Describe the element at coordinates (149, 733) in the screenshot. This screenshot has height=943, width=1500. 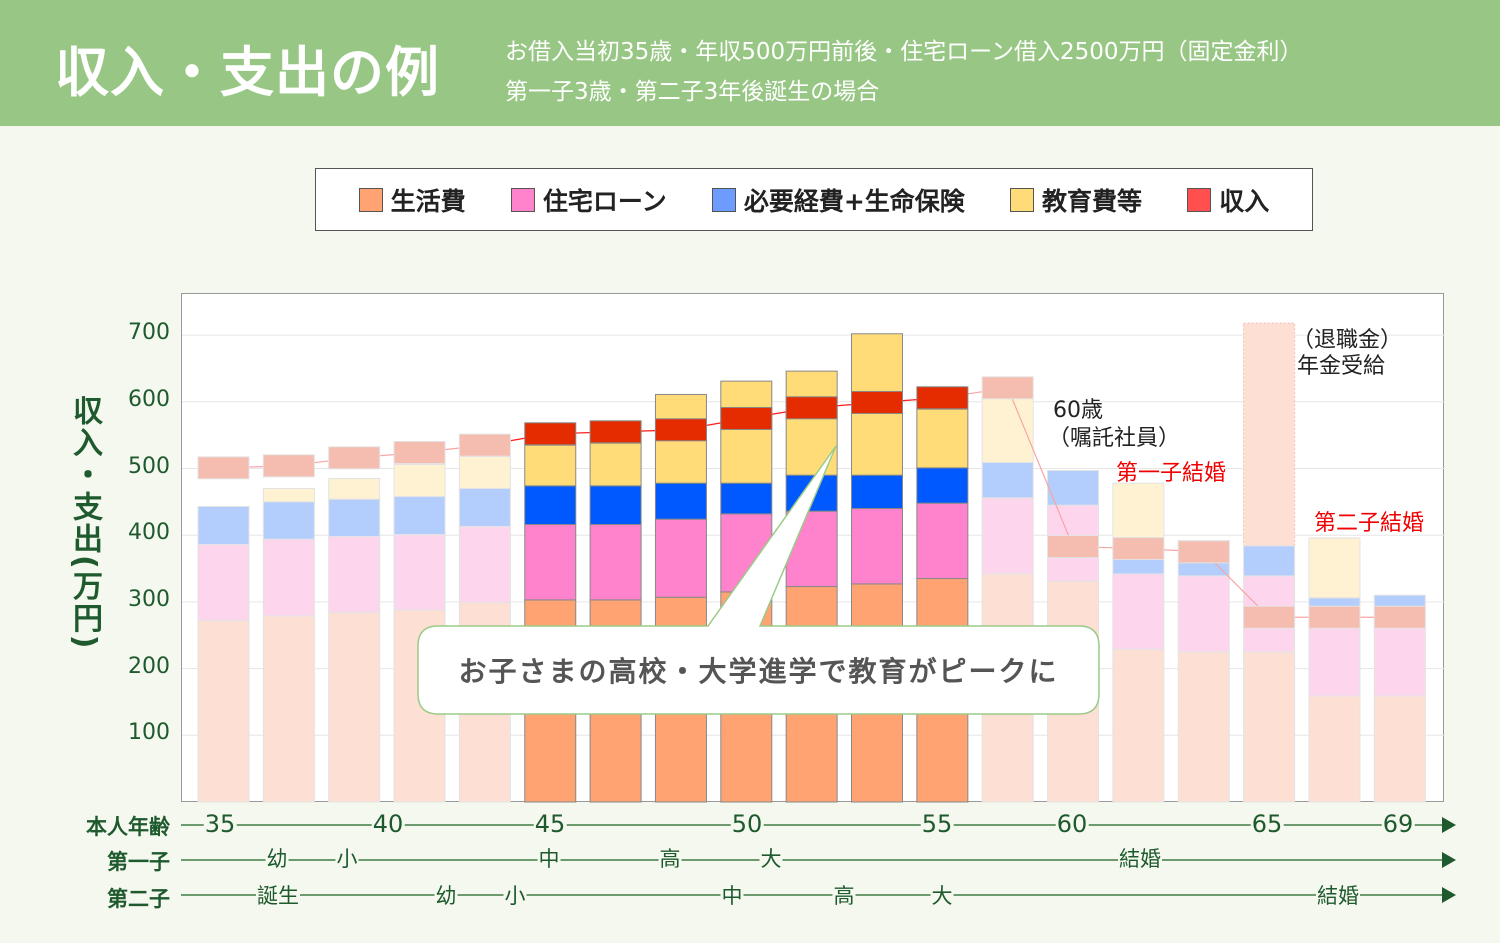
I see `y-tick-label: 100` at that location.